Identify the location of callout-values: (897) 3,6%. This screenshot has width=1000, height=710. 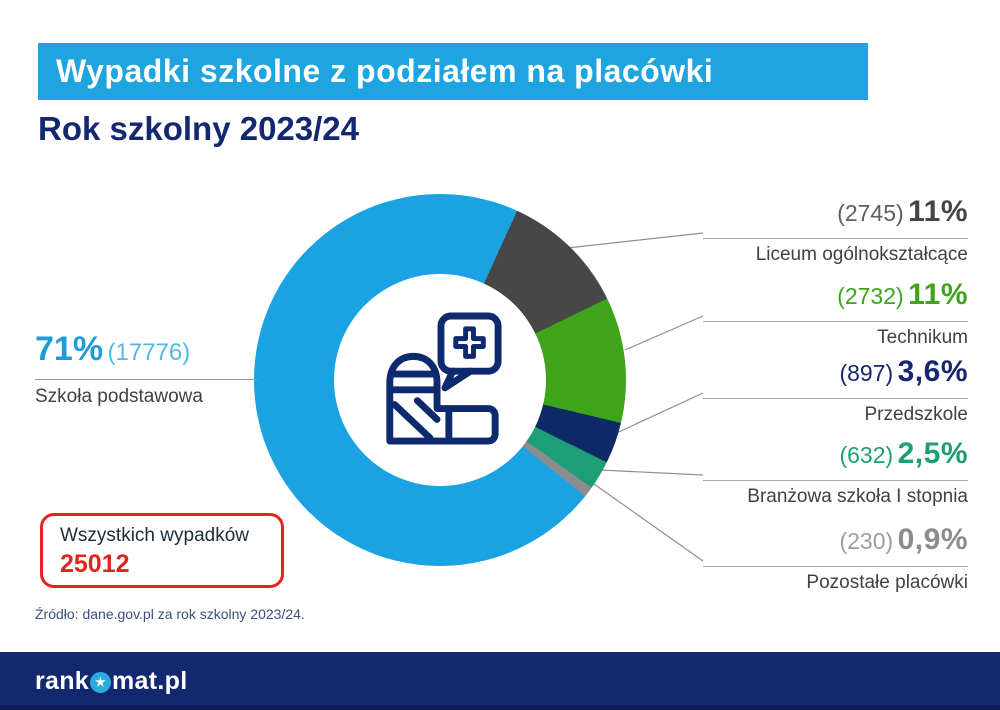
(835, 378).